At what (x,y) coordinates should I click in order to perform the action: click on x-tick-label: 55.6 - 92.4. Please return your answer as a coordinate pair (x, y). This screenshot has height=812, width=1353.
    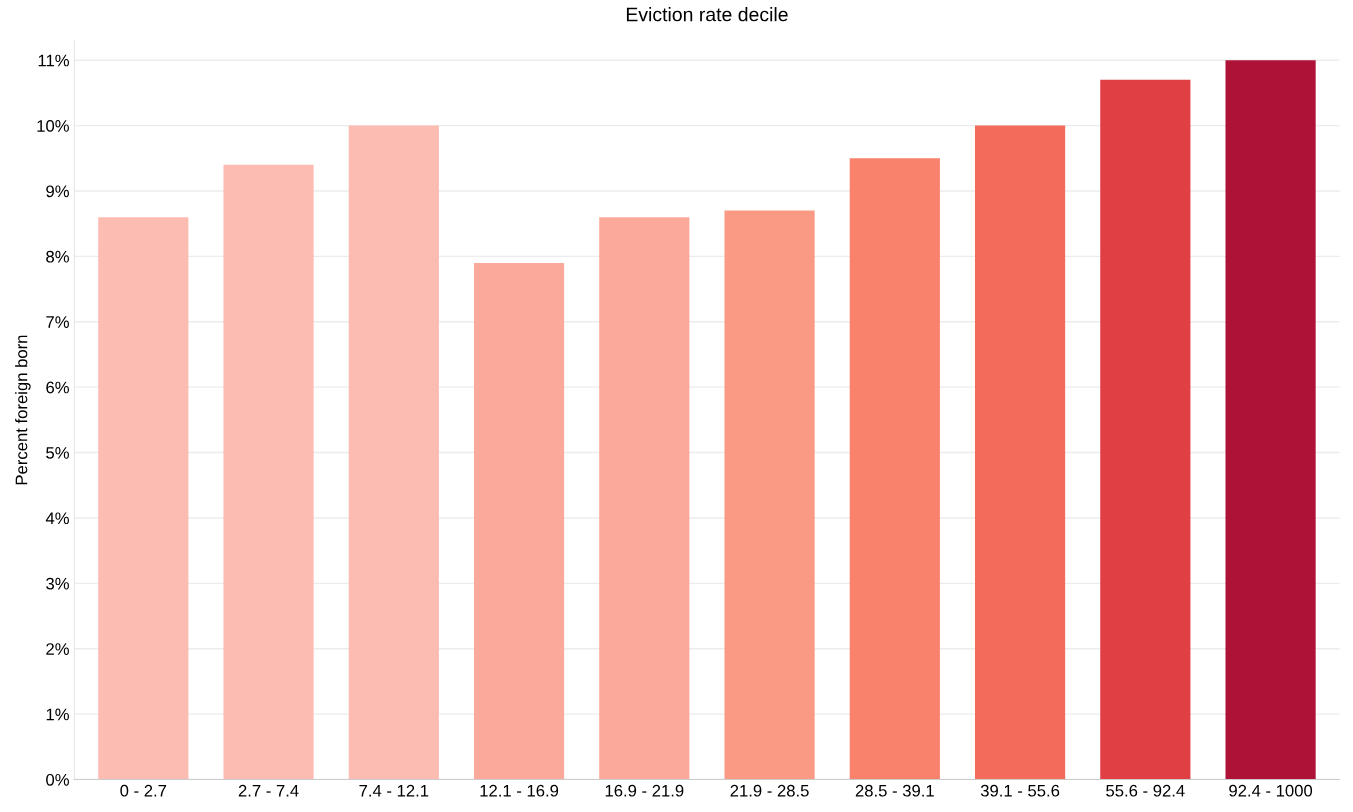
    Looking at the image, I should click on (1145, 790).